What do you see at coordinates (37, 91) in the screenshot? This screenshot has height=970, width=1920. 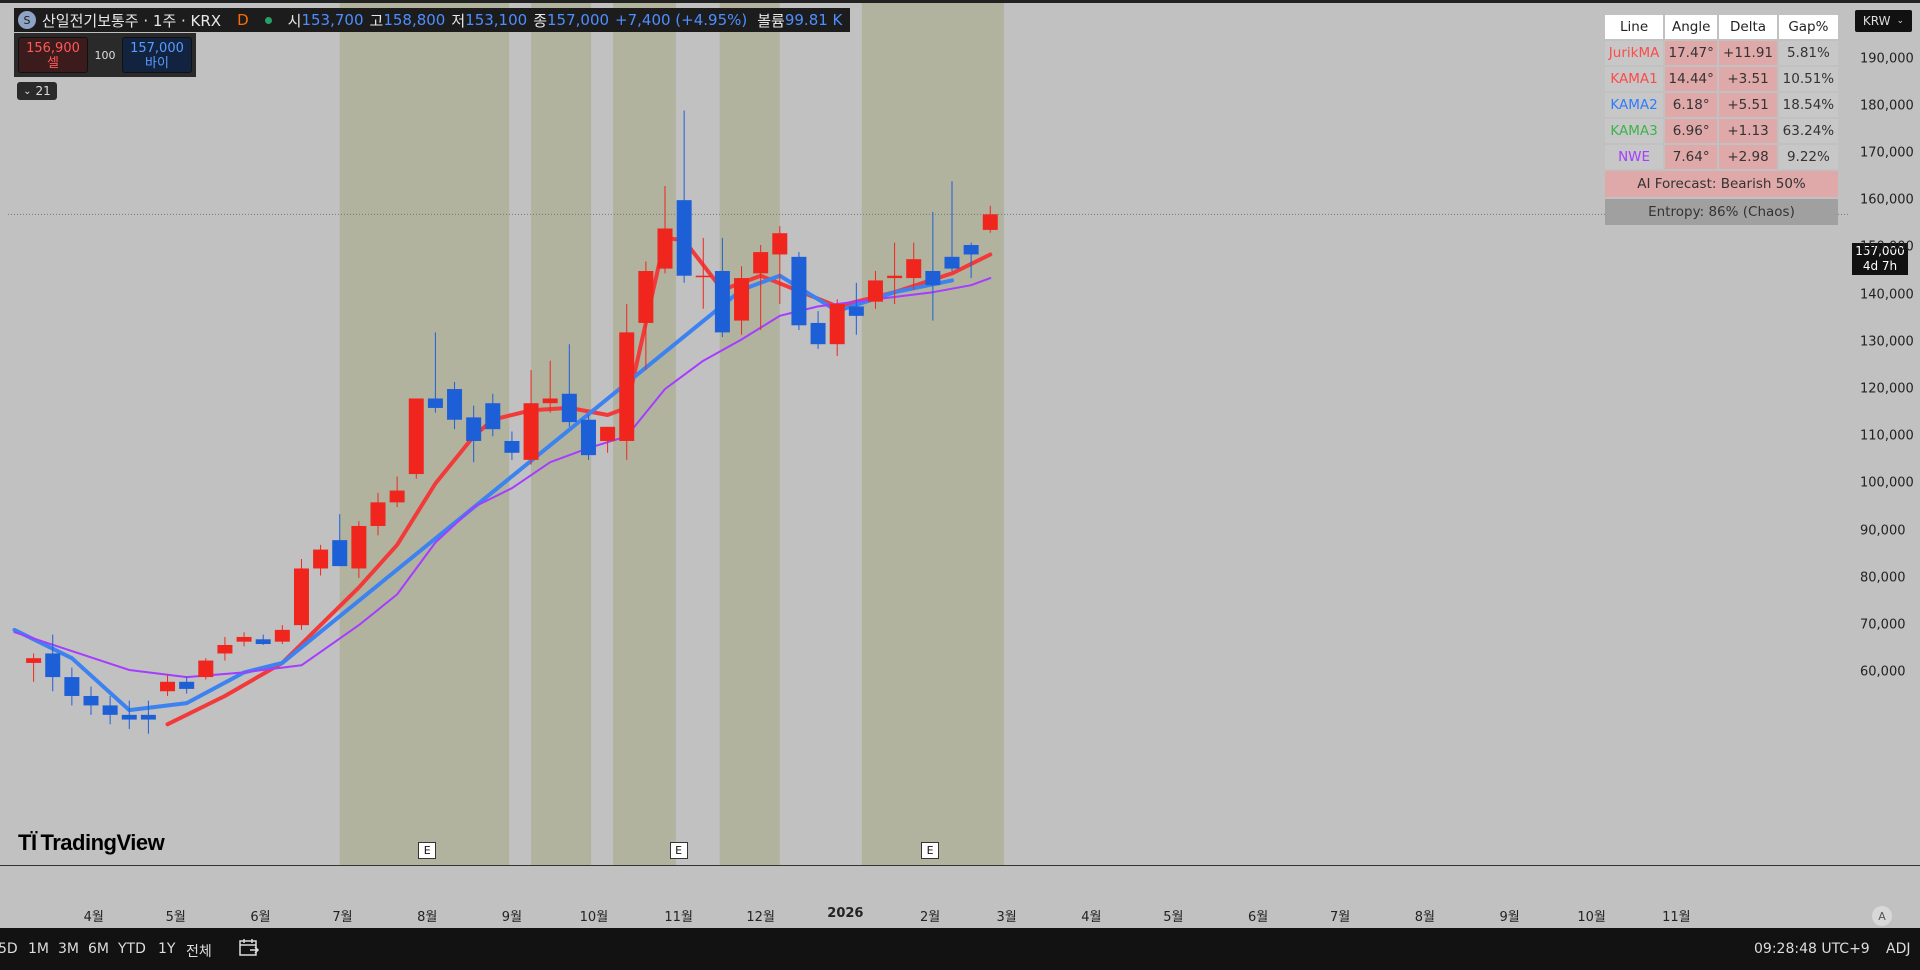 I see `indicators-collapse-button: ⌄ 21` at bounding box center [37, 91].